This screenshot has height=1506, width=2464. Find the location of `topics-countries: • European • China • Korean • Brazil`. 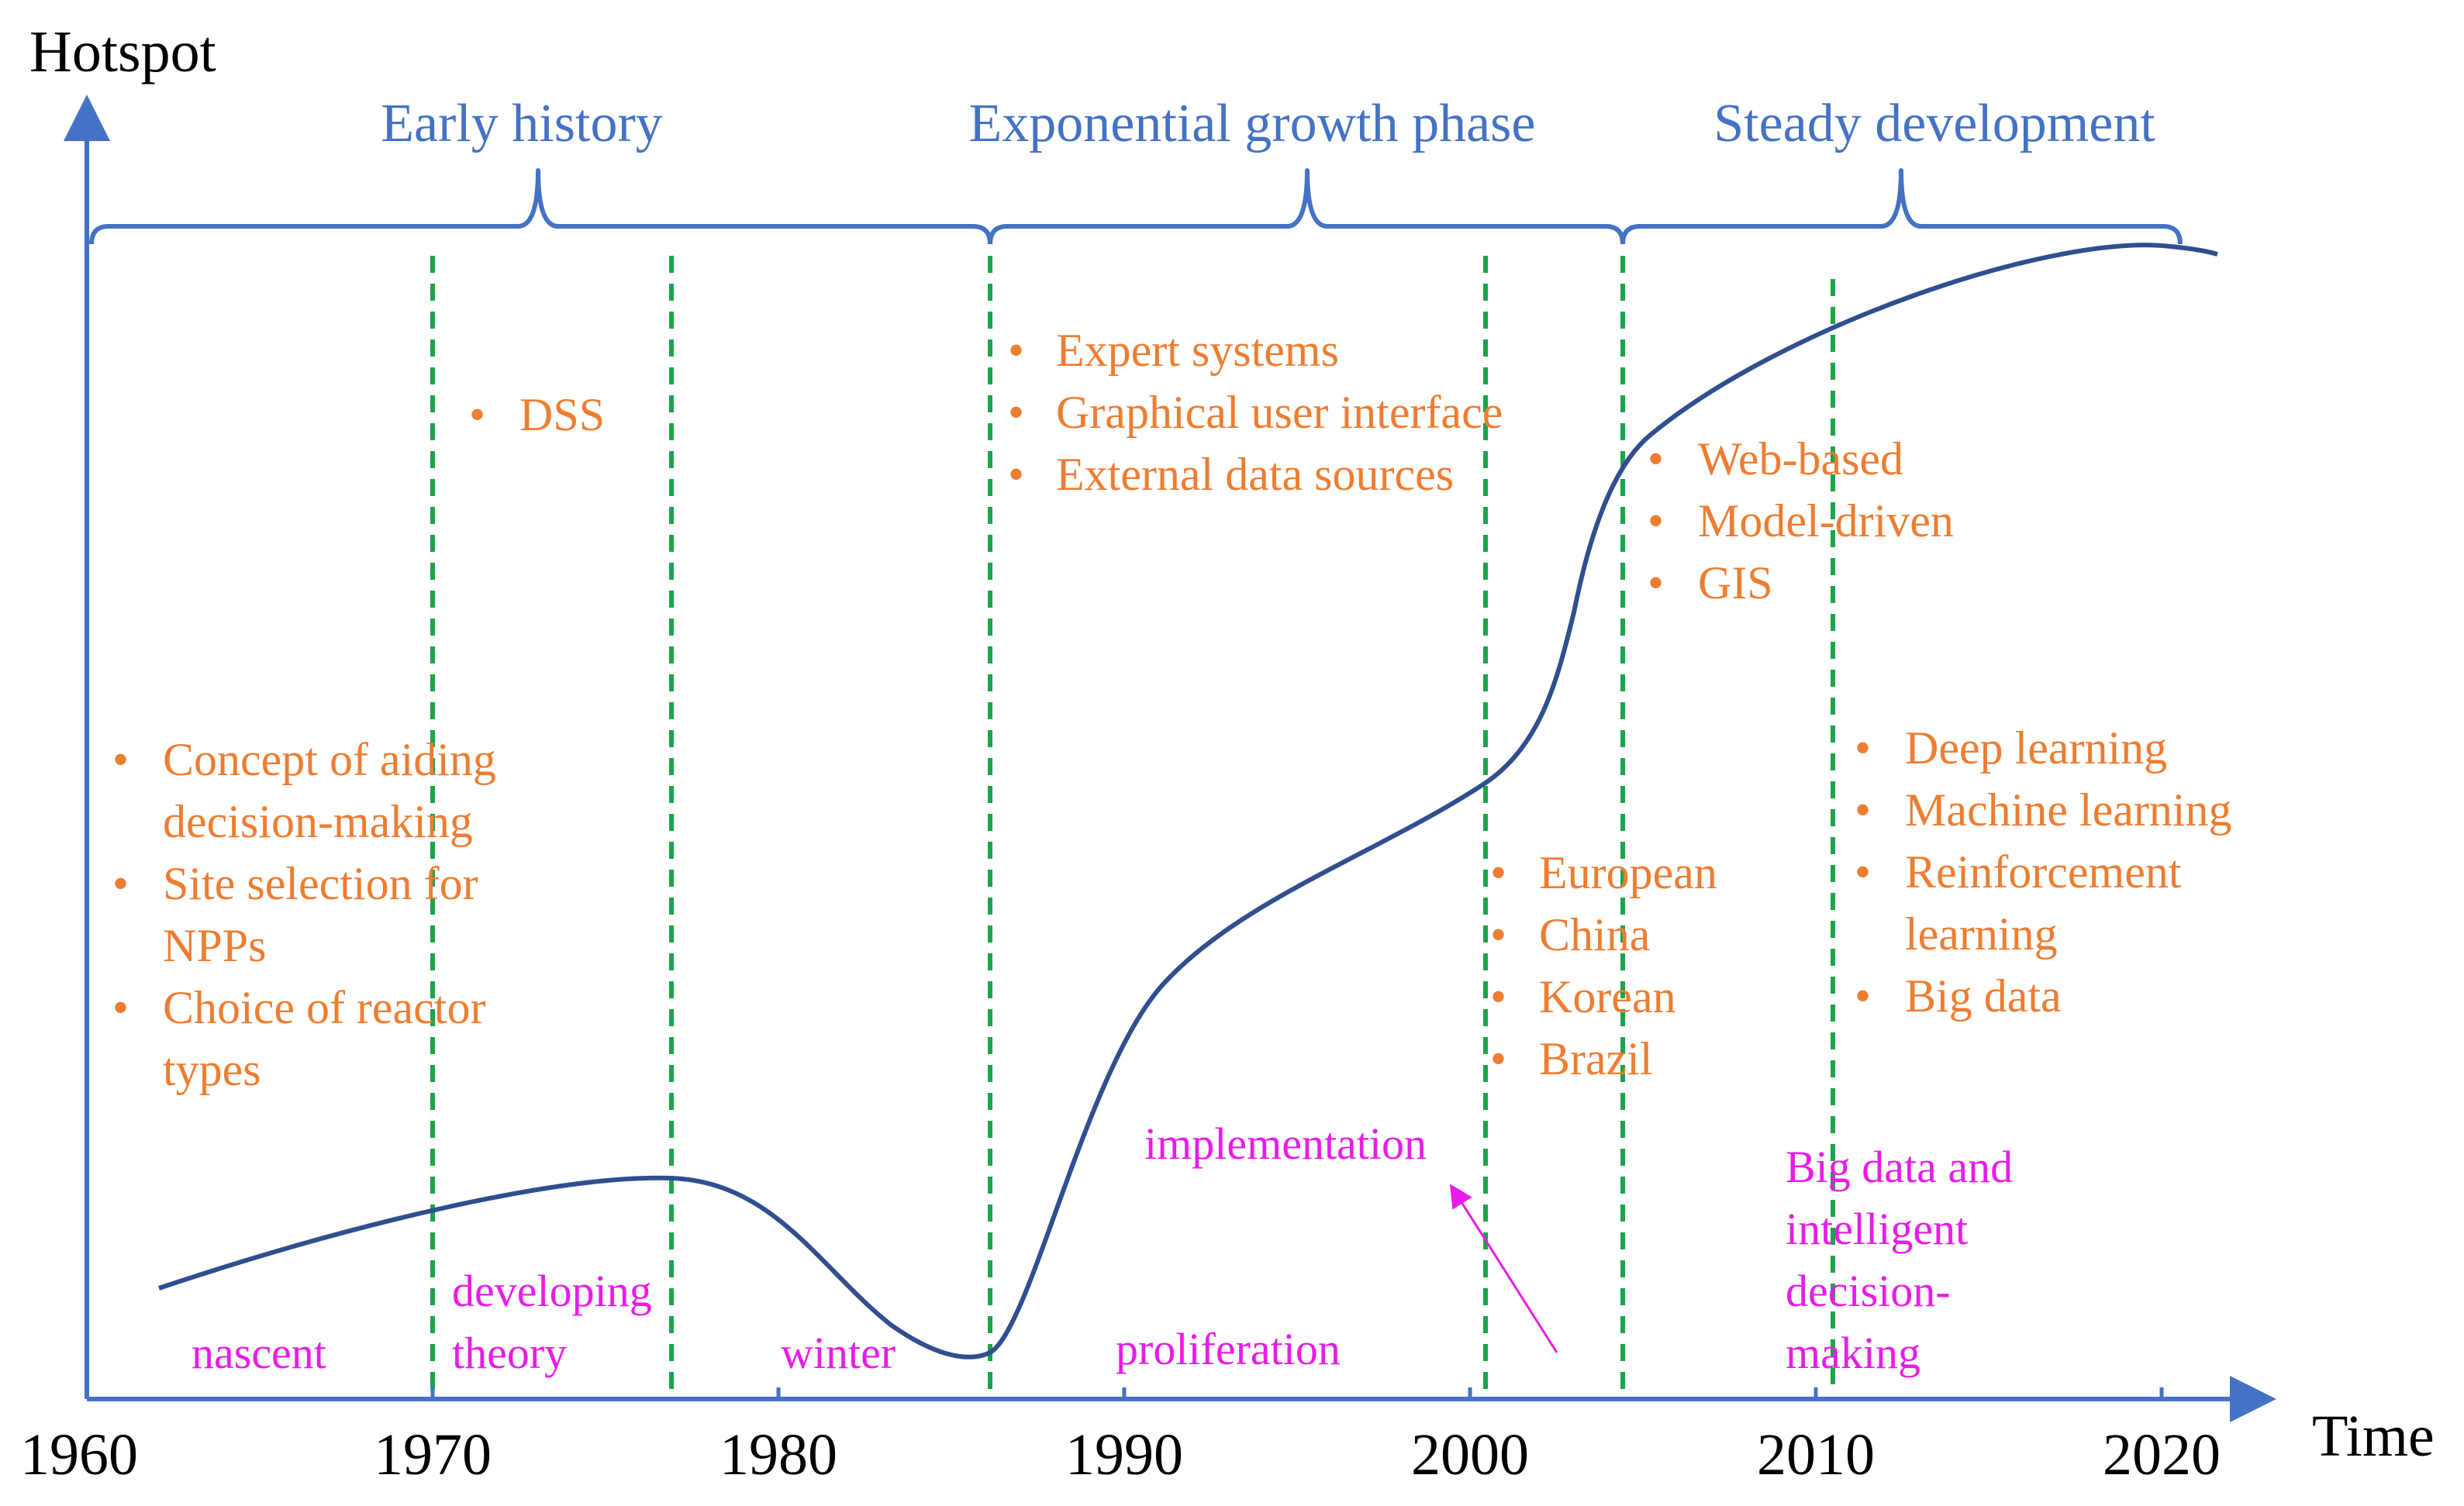

topics-countries: • European • China • Korean • Brazil is located at coordinates (1603, 965).